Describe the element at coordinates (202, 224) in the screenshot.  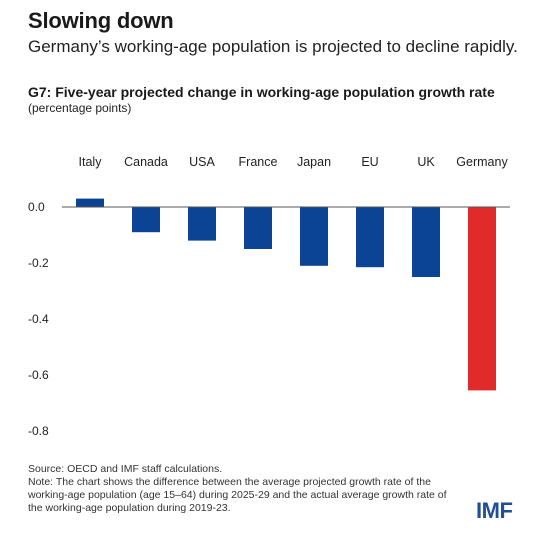
I see `bar-usa` at that location.